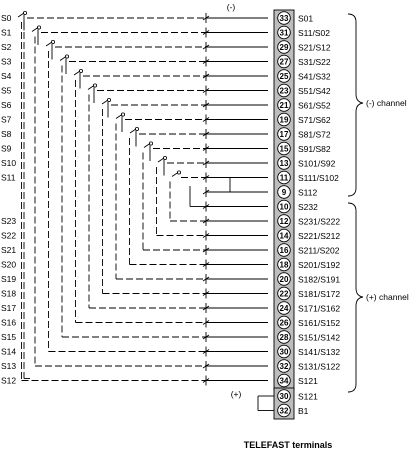 The width and height of the screenshot is (414, 452). What do you see at coordinates (6, 134) in the screenshot?
I see `channel-label-minus: S8` at bounding box center [6, 134].